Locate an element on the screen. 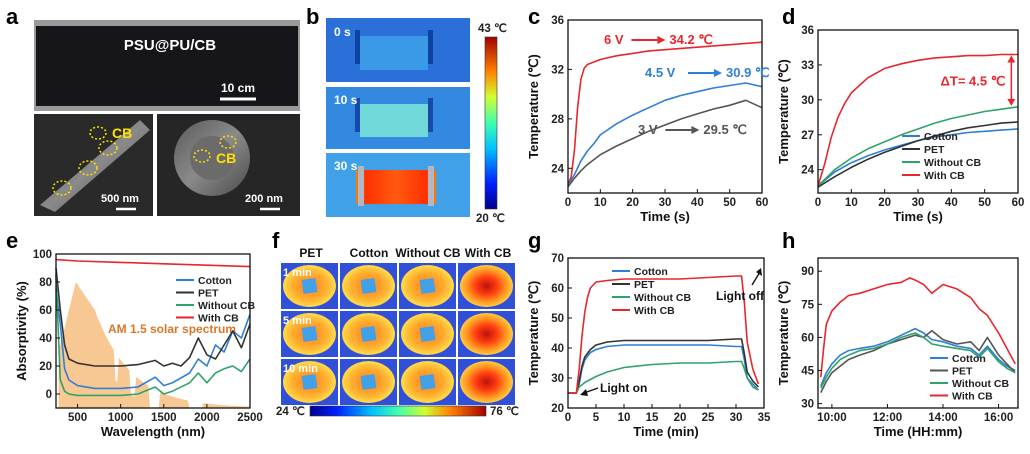 Image resolution: width=1030 pixels, height=454 pixels. y-tick-label: 20 is located at coordinates (45, 367).